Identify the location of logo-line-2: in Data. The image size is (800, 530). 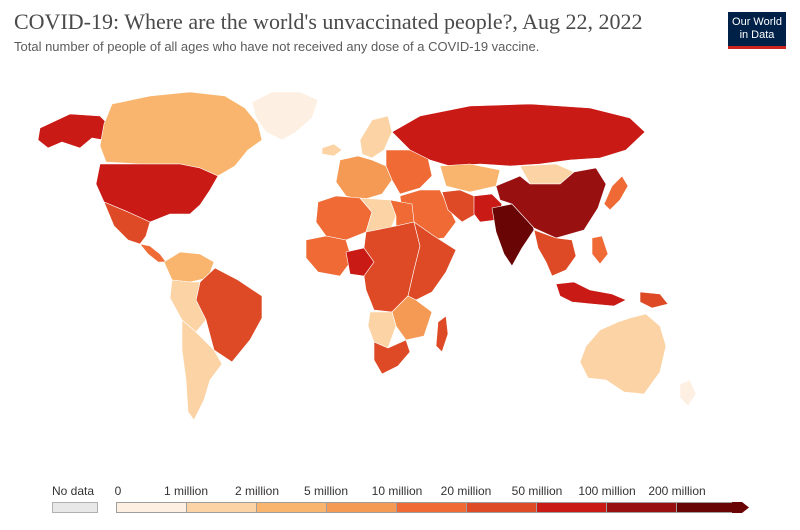
(757, 35).